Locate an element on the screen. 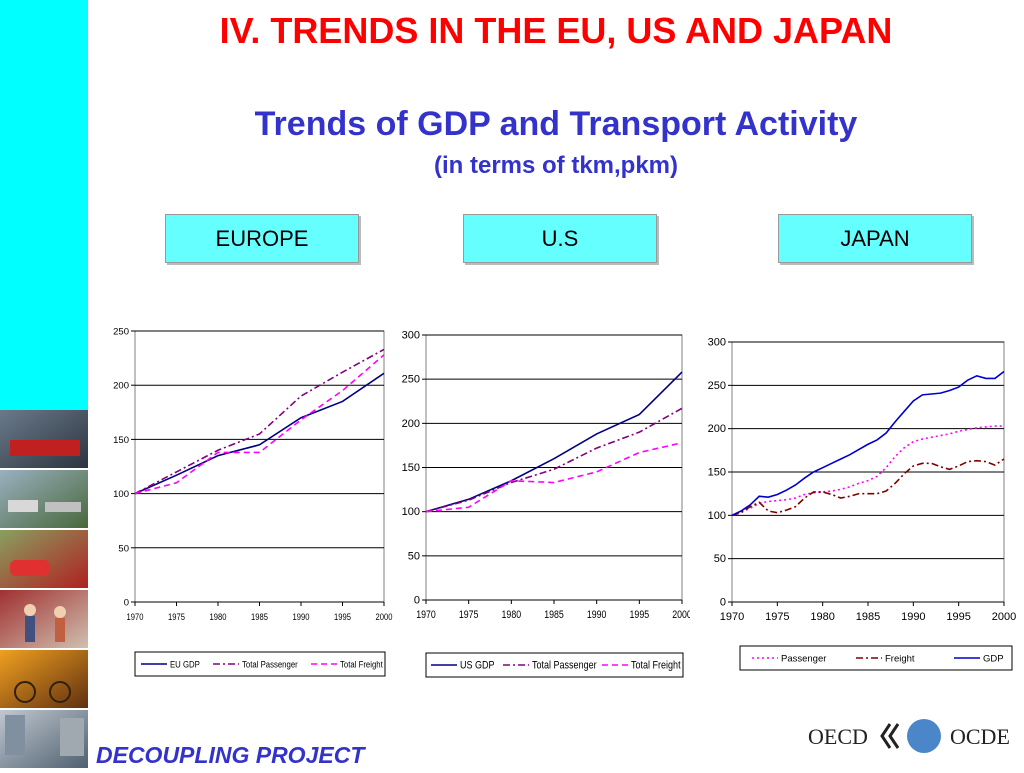 The height and width of the screenshot is (773, 1024). chart1-plot-area is located at coordinates (259, 466).